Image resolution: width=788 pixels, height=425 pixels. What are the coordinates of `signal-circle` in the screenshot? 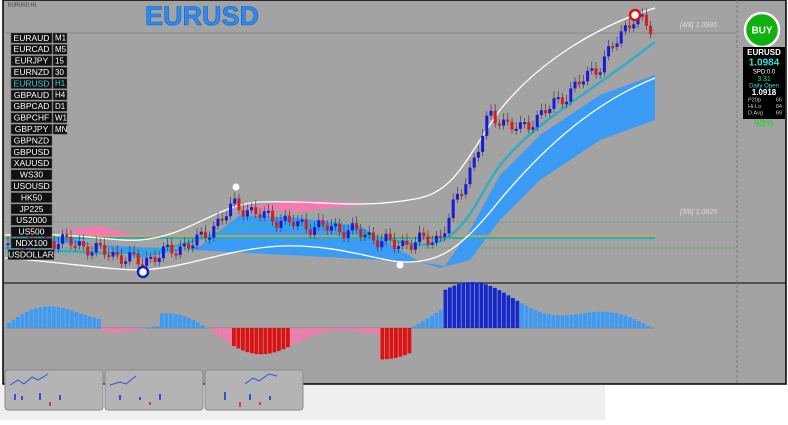 It's located at (635, 15).